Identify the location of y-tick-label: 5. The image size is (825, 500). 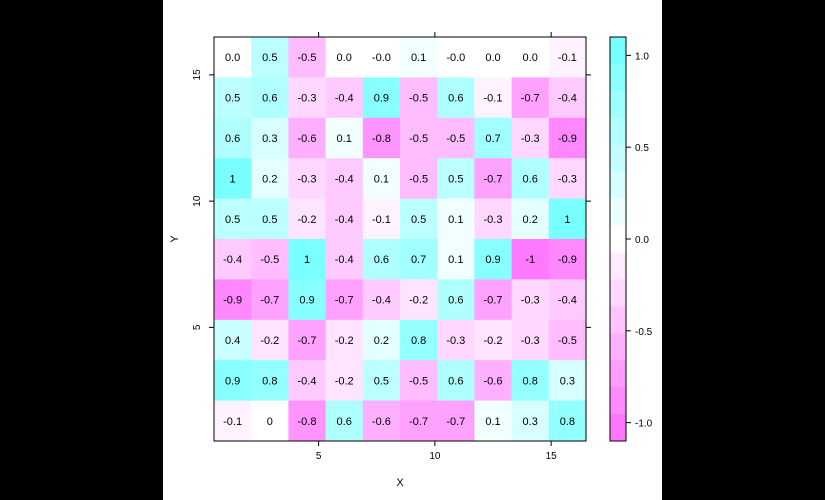
(197, 327).